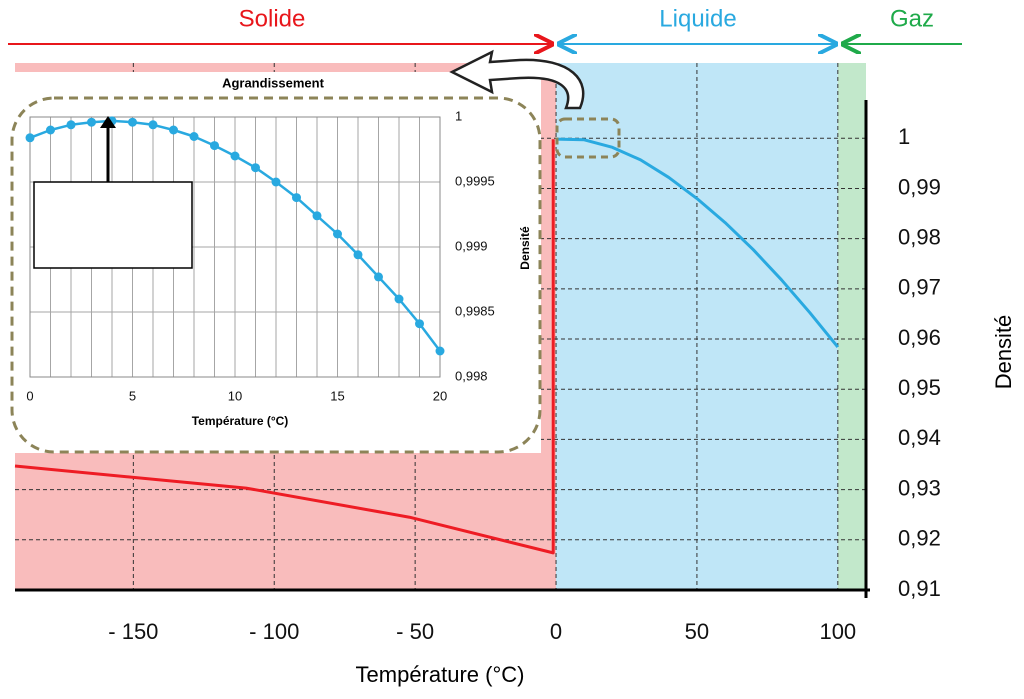  What do you see at coordinates (919, 186) in the screenshot?
I see `y-tick-label: 0,99` at bounding box center [919, 186].